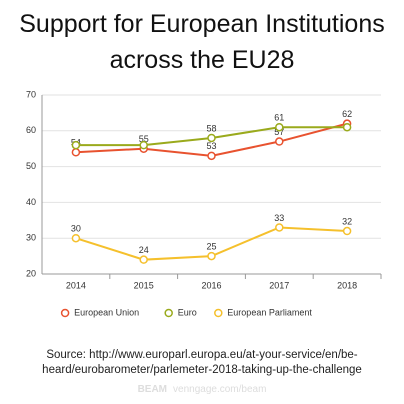 The height and width of the screenshot is (404, 404). Describe the element at coordinates (211, 146) in the screenshot. I see `data-label: 53` at that location.